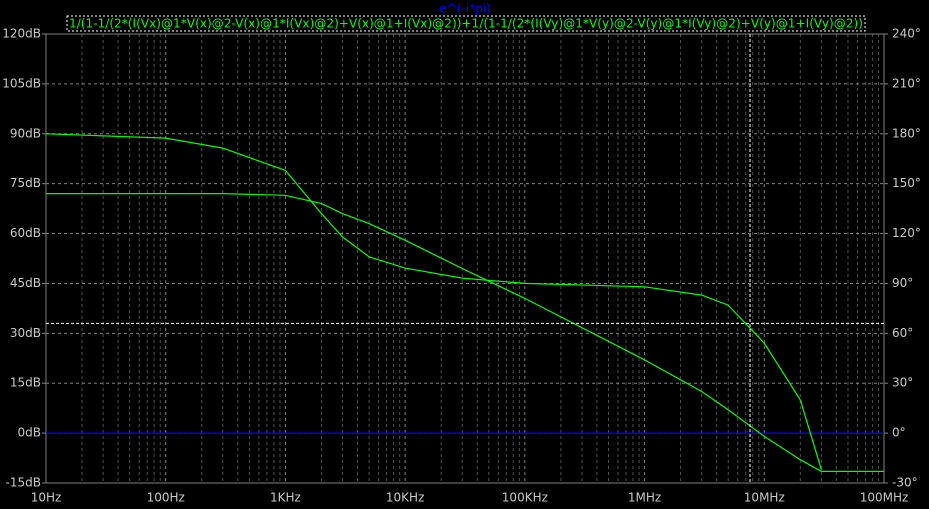 Image resolution: width=929 pixels, height=509 pixels. What do you see at coordinates (23, 483) in the screenshot?
I see `y-tick-label: -15dB` at bounding box center [23, 483].